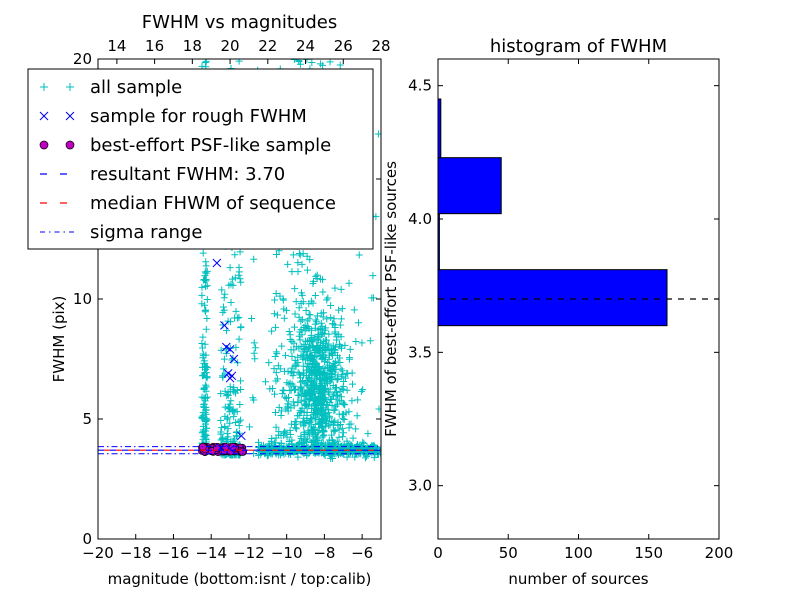 Image resolution: width=800 pixels, height=600 pixels. What do you see at coordinates (391, 299) in the screenshot?
I see `histogram-y-axis-label: FWHM of best-effort PSF-like sources` at bounding box center [391, 299].